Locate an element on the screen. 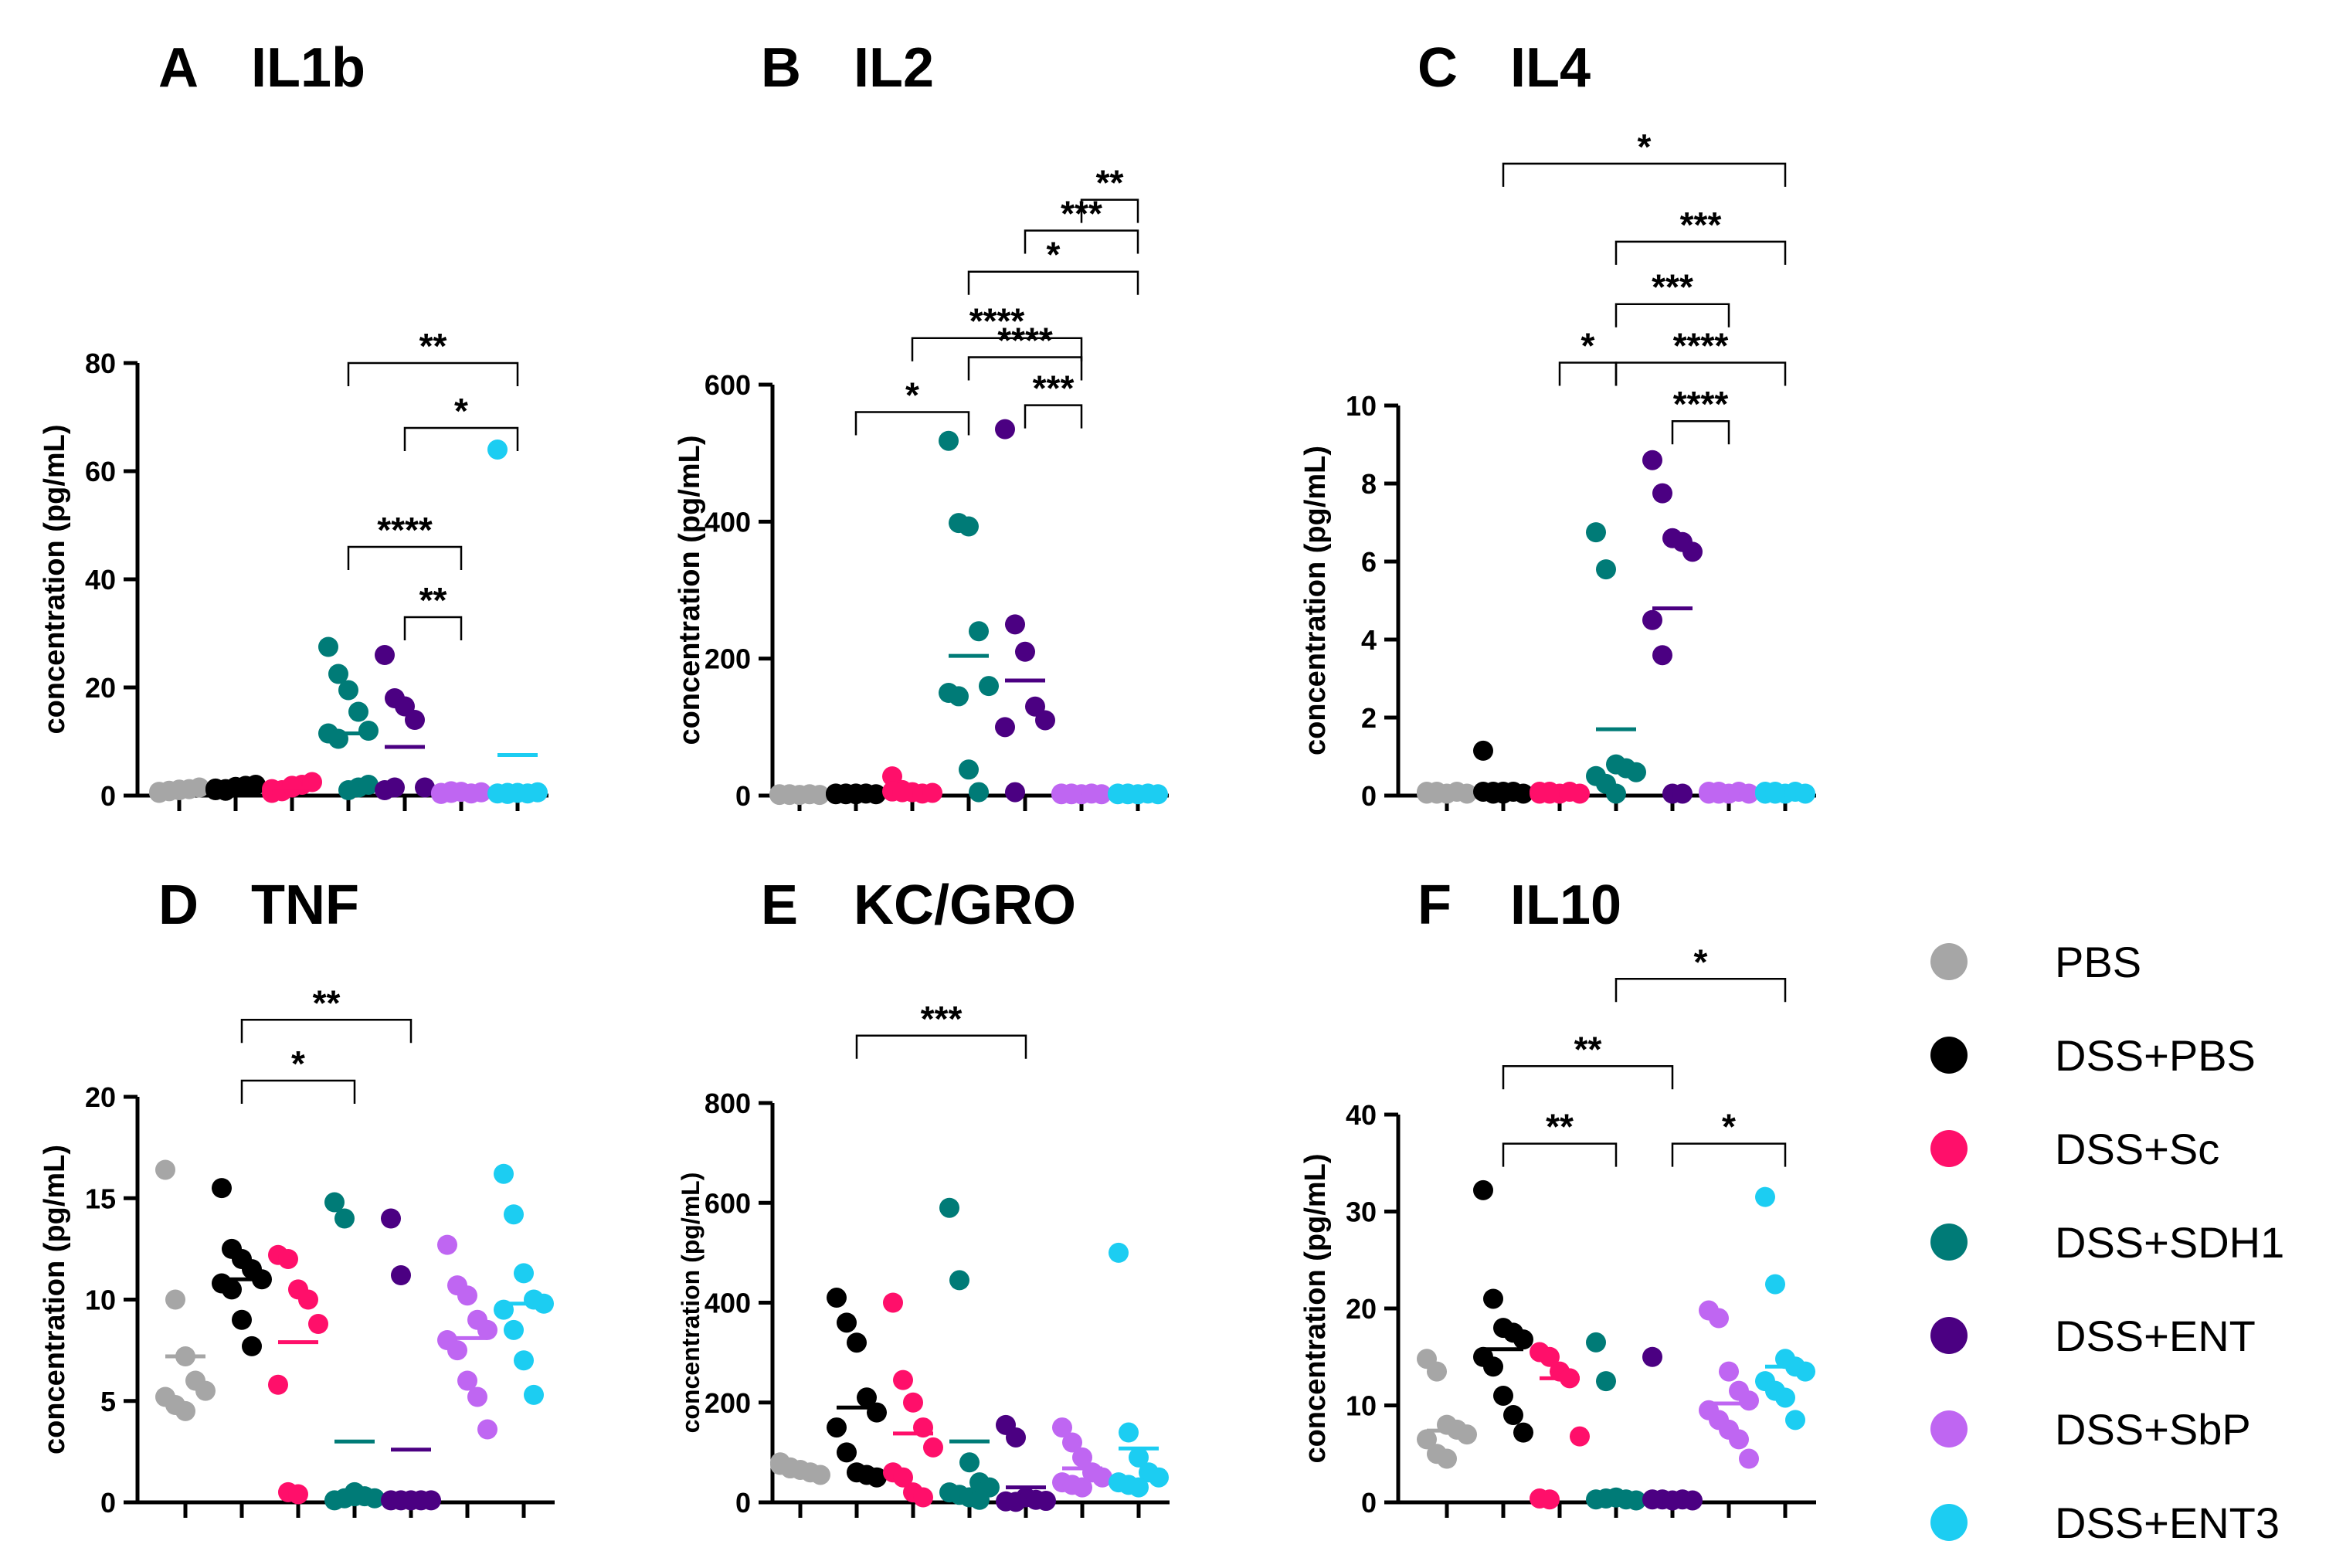 Image resolution: width=2336 pixels, height=1568 pixels. legend-label: DSS+ENT3 is located at coordinates (2167, 1522).